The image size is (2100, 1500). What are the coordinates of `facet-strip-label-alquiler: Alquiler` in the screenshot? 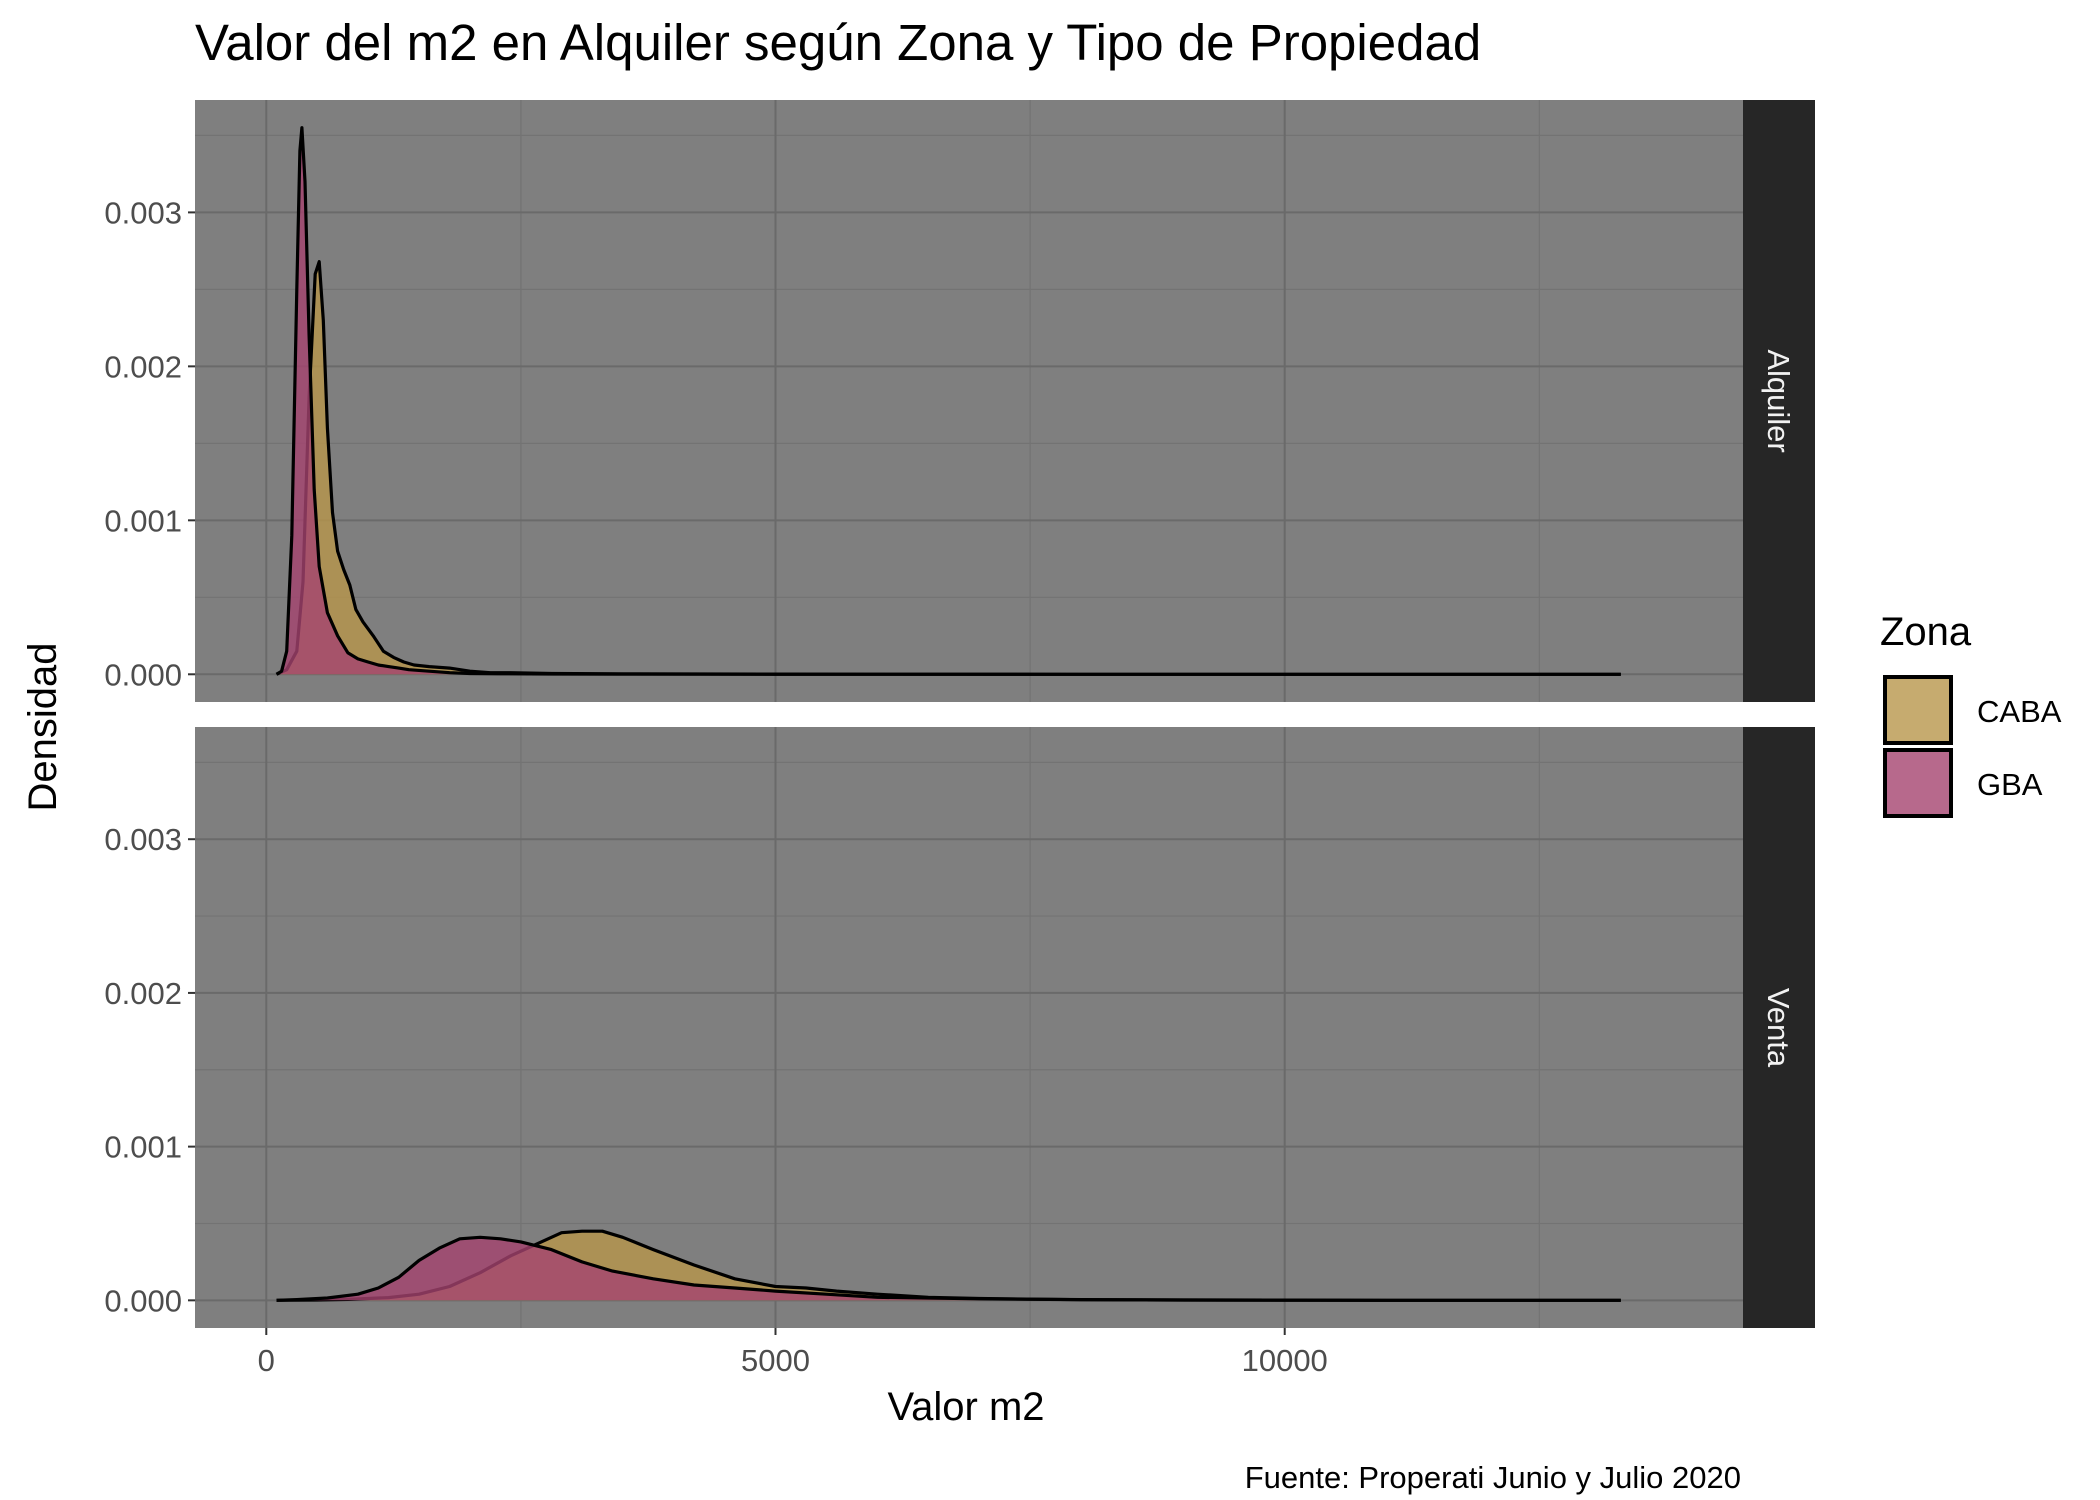 It's located at (1778, 400).